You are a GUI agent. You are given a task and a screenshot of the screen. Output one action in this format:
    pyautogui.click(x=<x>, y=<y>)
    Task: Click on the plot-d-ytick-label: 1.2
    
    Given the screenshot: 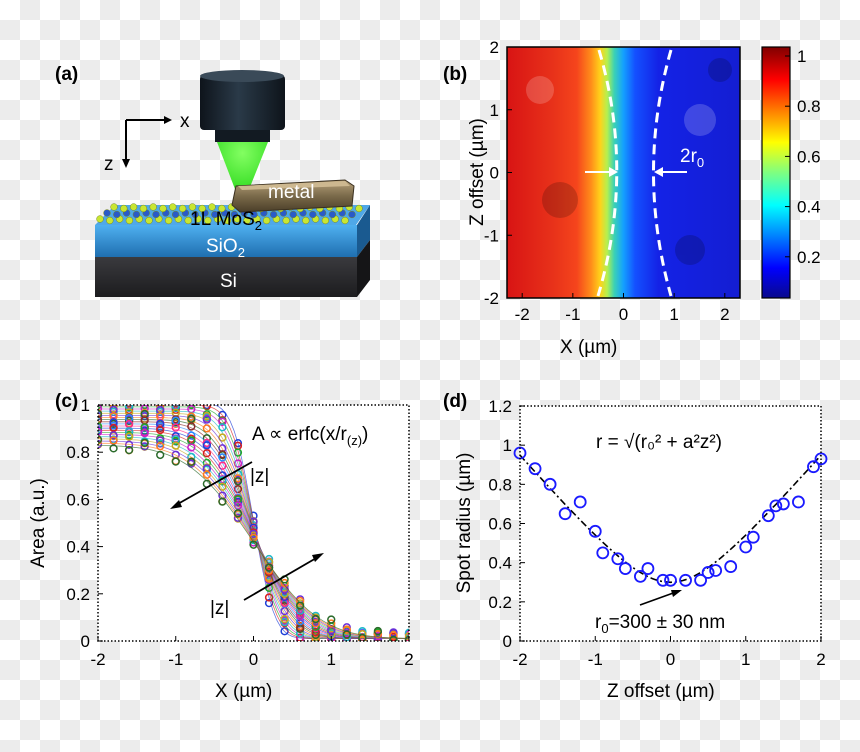 What is the action you would take?
    pyautogui.click(x=500, y=406)
    